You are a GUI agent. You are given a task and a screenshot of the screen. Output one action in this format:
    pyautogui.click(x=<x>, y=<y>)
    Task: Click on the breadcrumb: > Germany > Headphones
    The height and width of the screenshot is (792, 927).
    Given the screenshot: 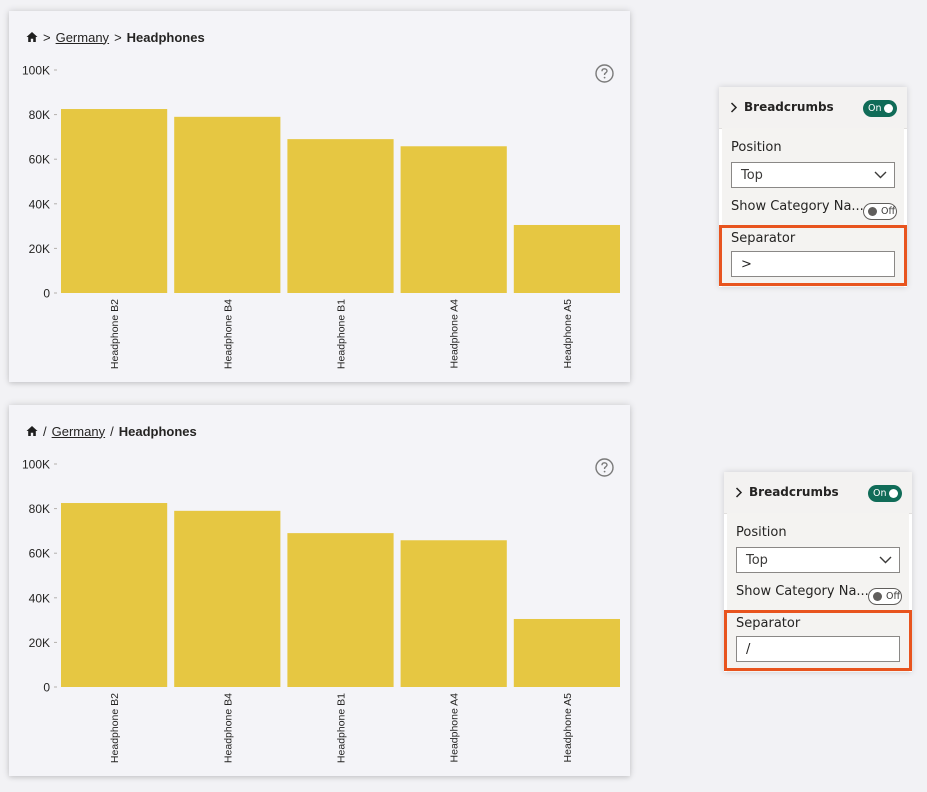 What is the action you would take?
    pyautogui.click(x=115, y=37)
    